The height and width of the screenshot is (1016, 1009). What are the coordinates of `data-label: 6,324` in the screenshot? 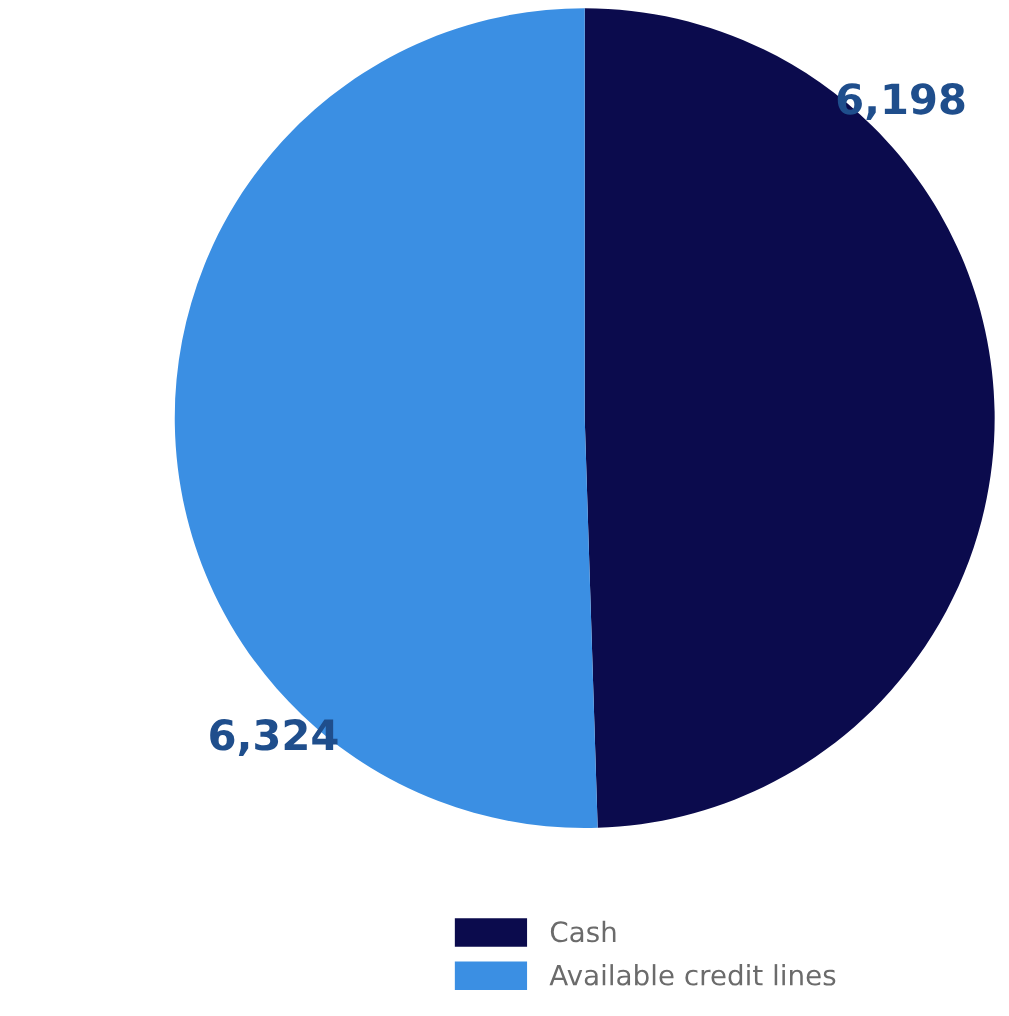 It's located at (274, 737).